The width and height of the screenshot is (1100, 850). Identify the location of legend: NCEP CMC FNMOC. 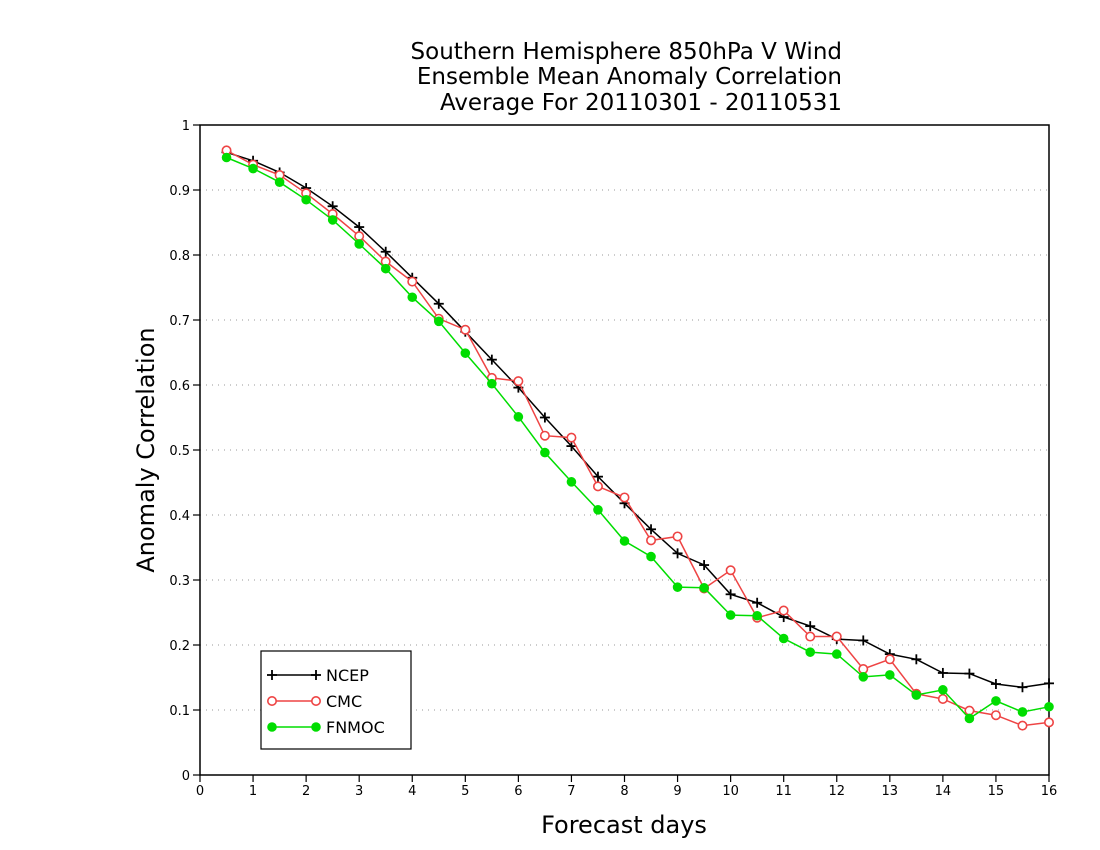
(336, 700).